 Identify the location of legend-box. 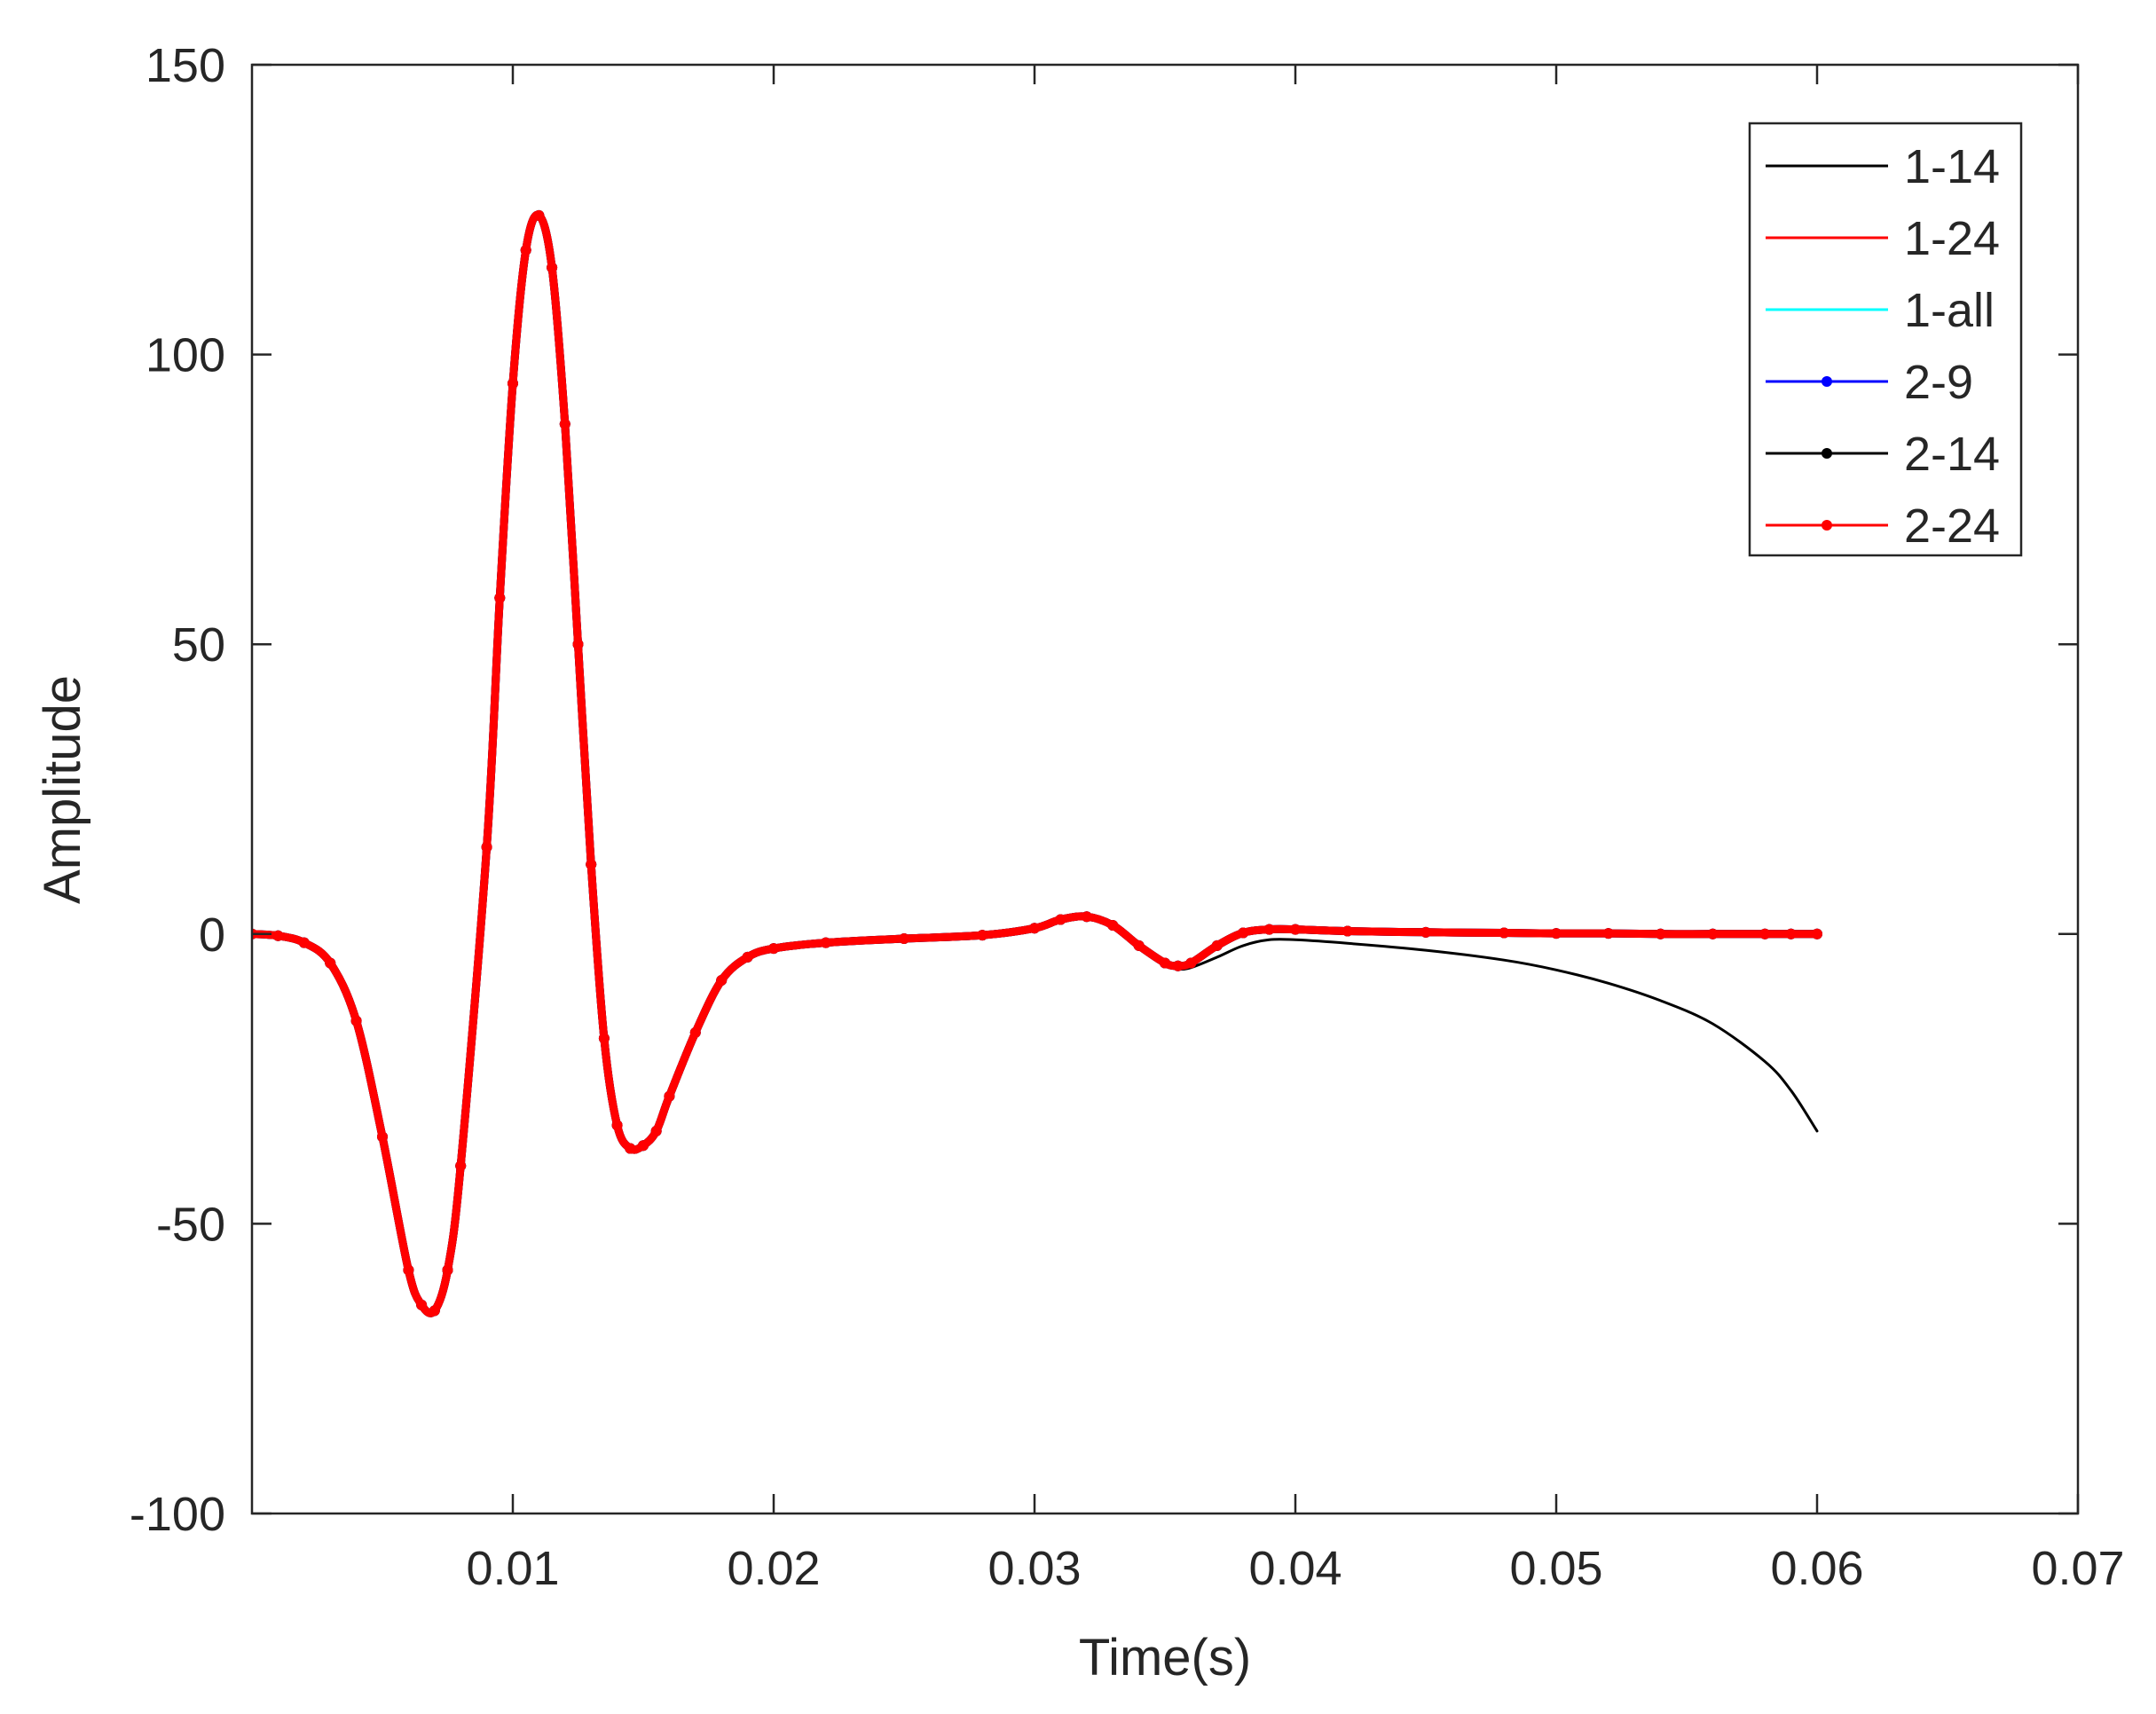
(1886, 339).